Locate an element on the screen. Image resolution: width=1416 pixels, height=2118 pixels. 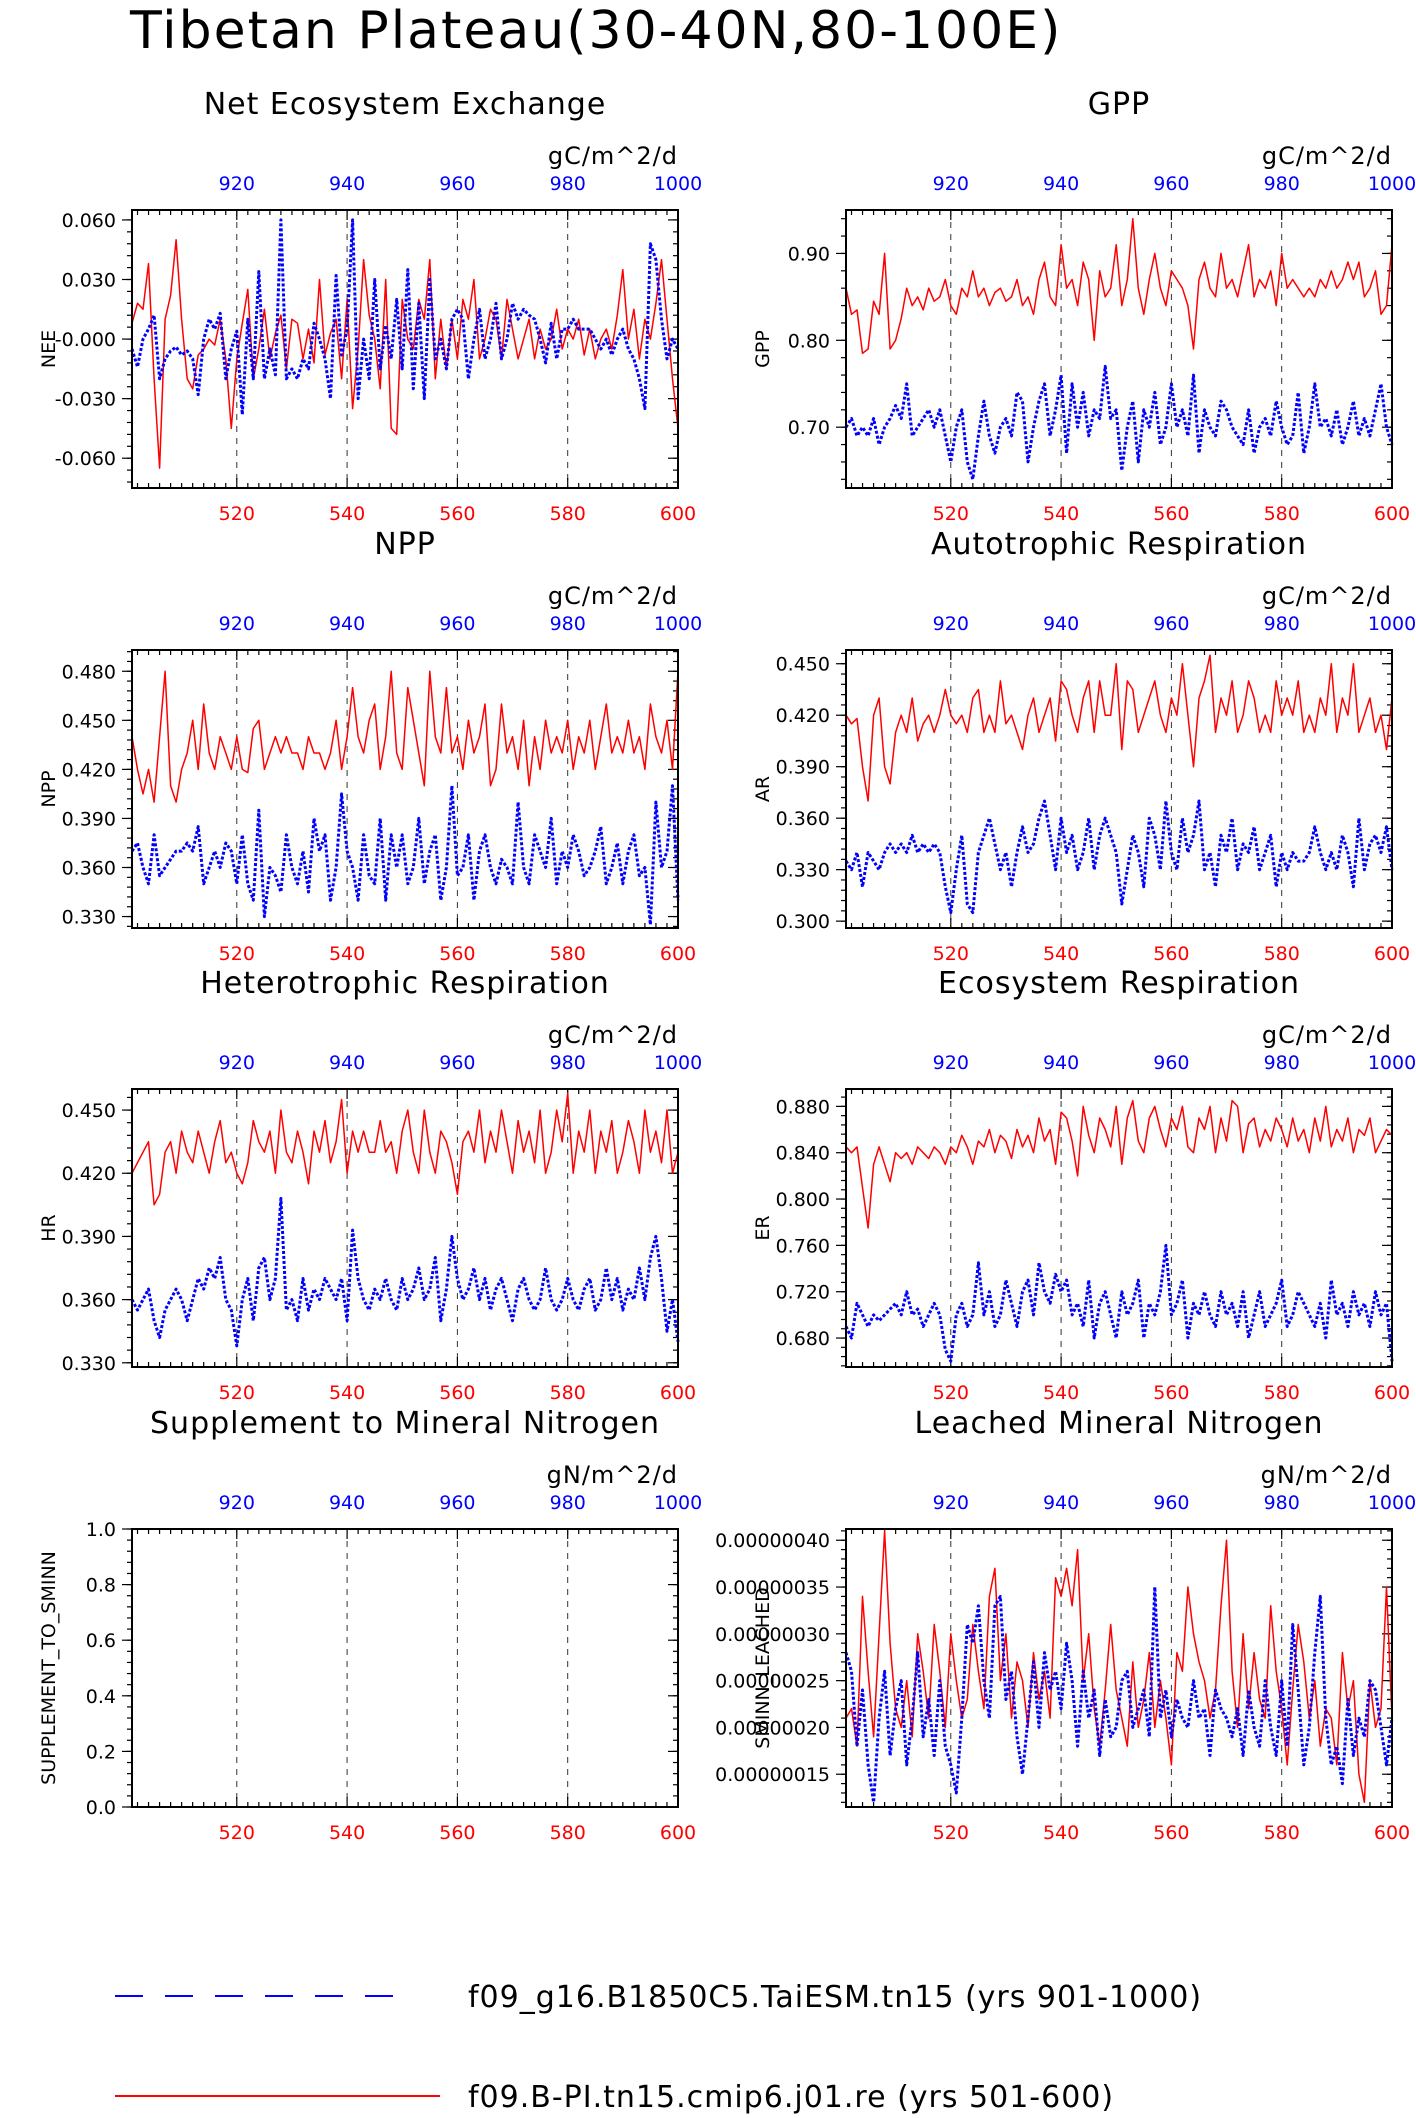
y-tick-label: 0.880 is located at coordinates (803, 1107).